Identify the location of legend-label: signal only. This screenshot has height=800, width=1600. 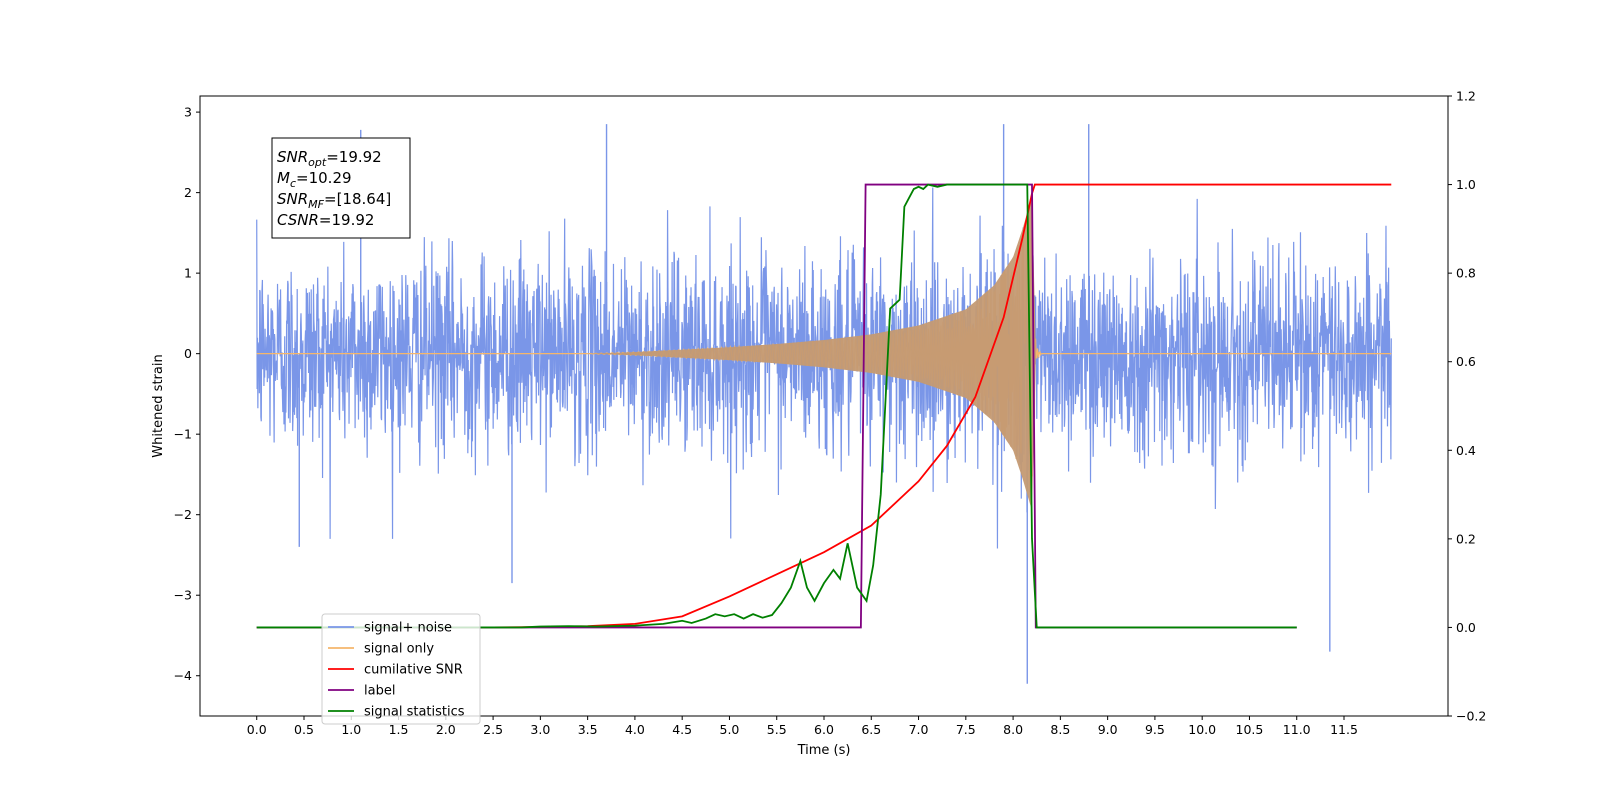
(399, 649).